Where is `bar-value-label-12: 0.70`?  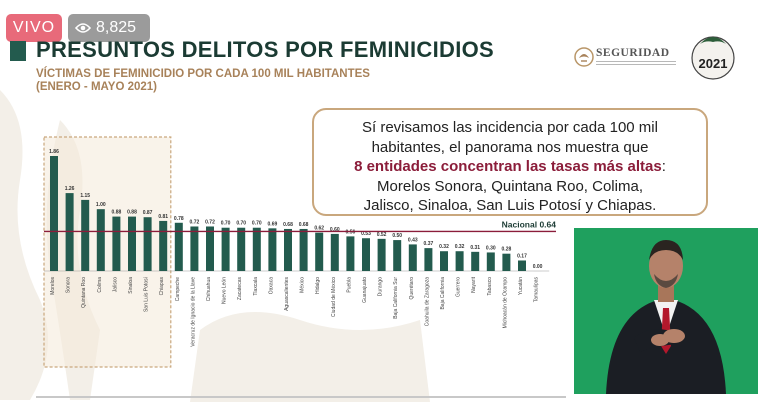 bar-value-label-12: 0.70 is located at coordinates (241, 224).